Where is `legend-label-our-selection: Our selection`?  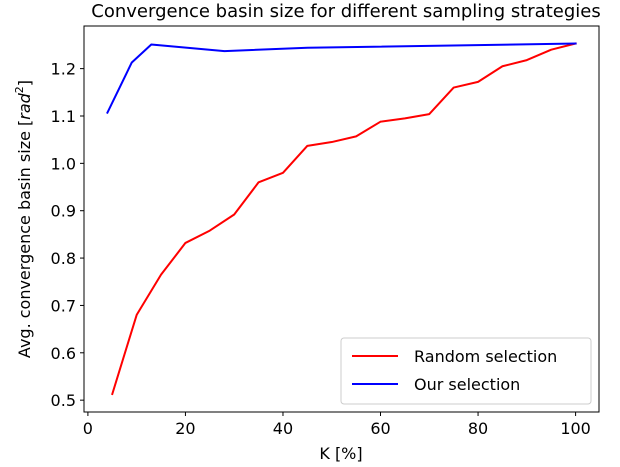 legend-label-our-selection: Our selection is located at coordinates (467, 384).